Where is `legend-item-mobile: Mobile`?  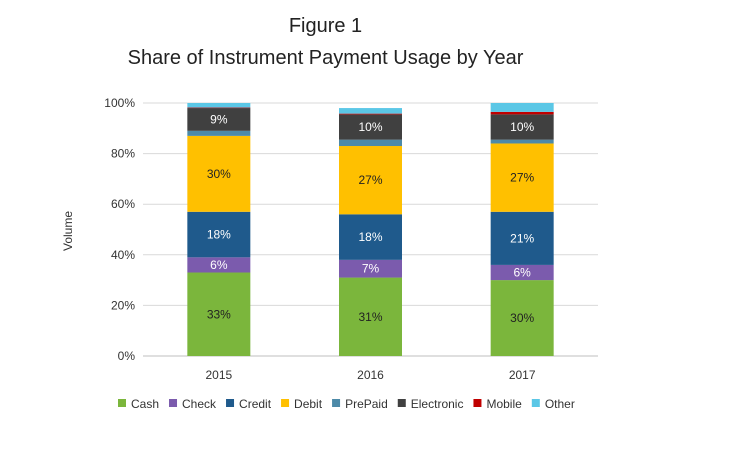
legend-item-mobile: Mobile is located at coordinates (497, 404).